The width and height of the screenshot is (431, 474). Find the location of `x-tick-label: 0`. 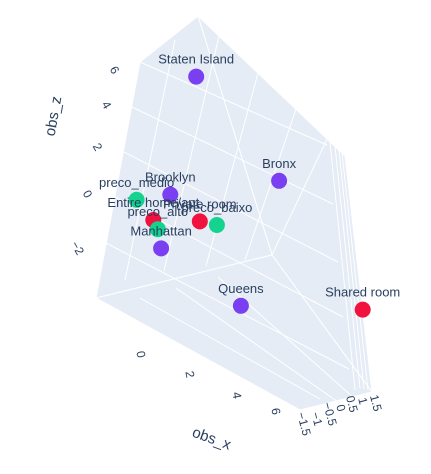

x-tick-label: 0 is located at coordinates (140, 354).